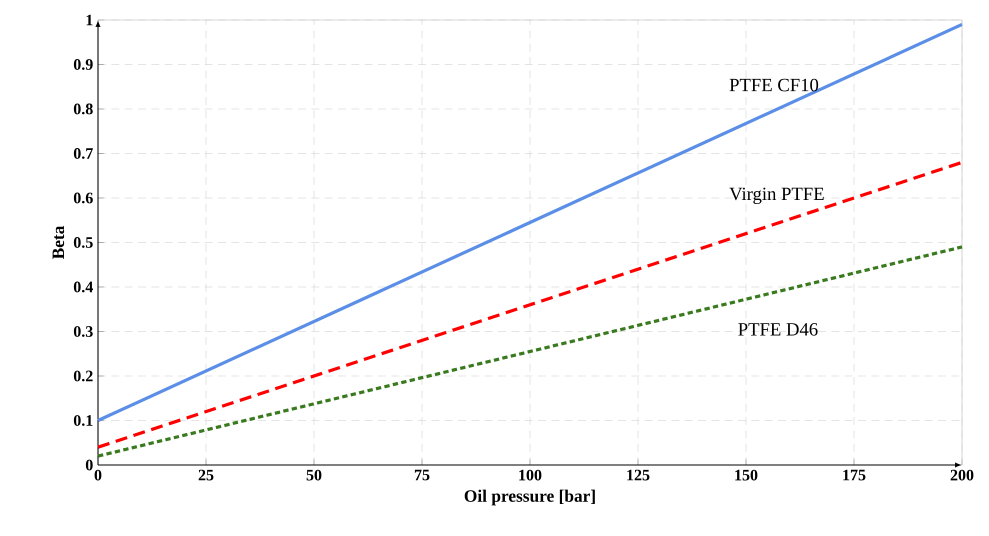  What do you see at coordinates (58, 243) in the screenshot?
I see `y-axis-title: Beta` at bounding box center [58, 243].